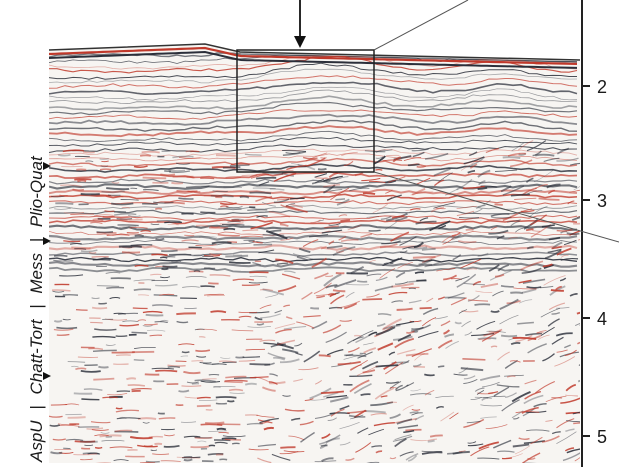 This screenshot has height=467, width=619. I want to click on unit-label-mess: Mess, so click(36, 273).